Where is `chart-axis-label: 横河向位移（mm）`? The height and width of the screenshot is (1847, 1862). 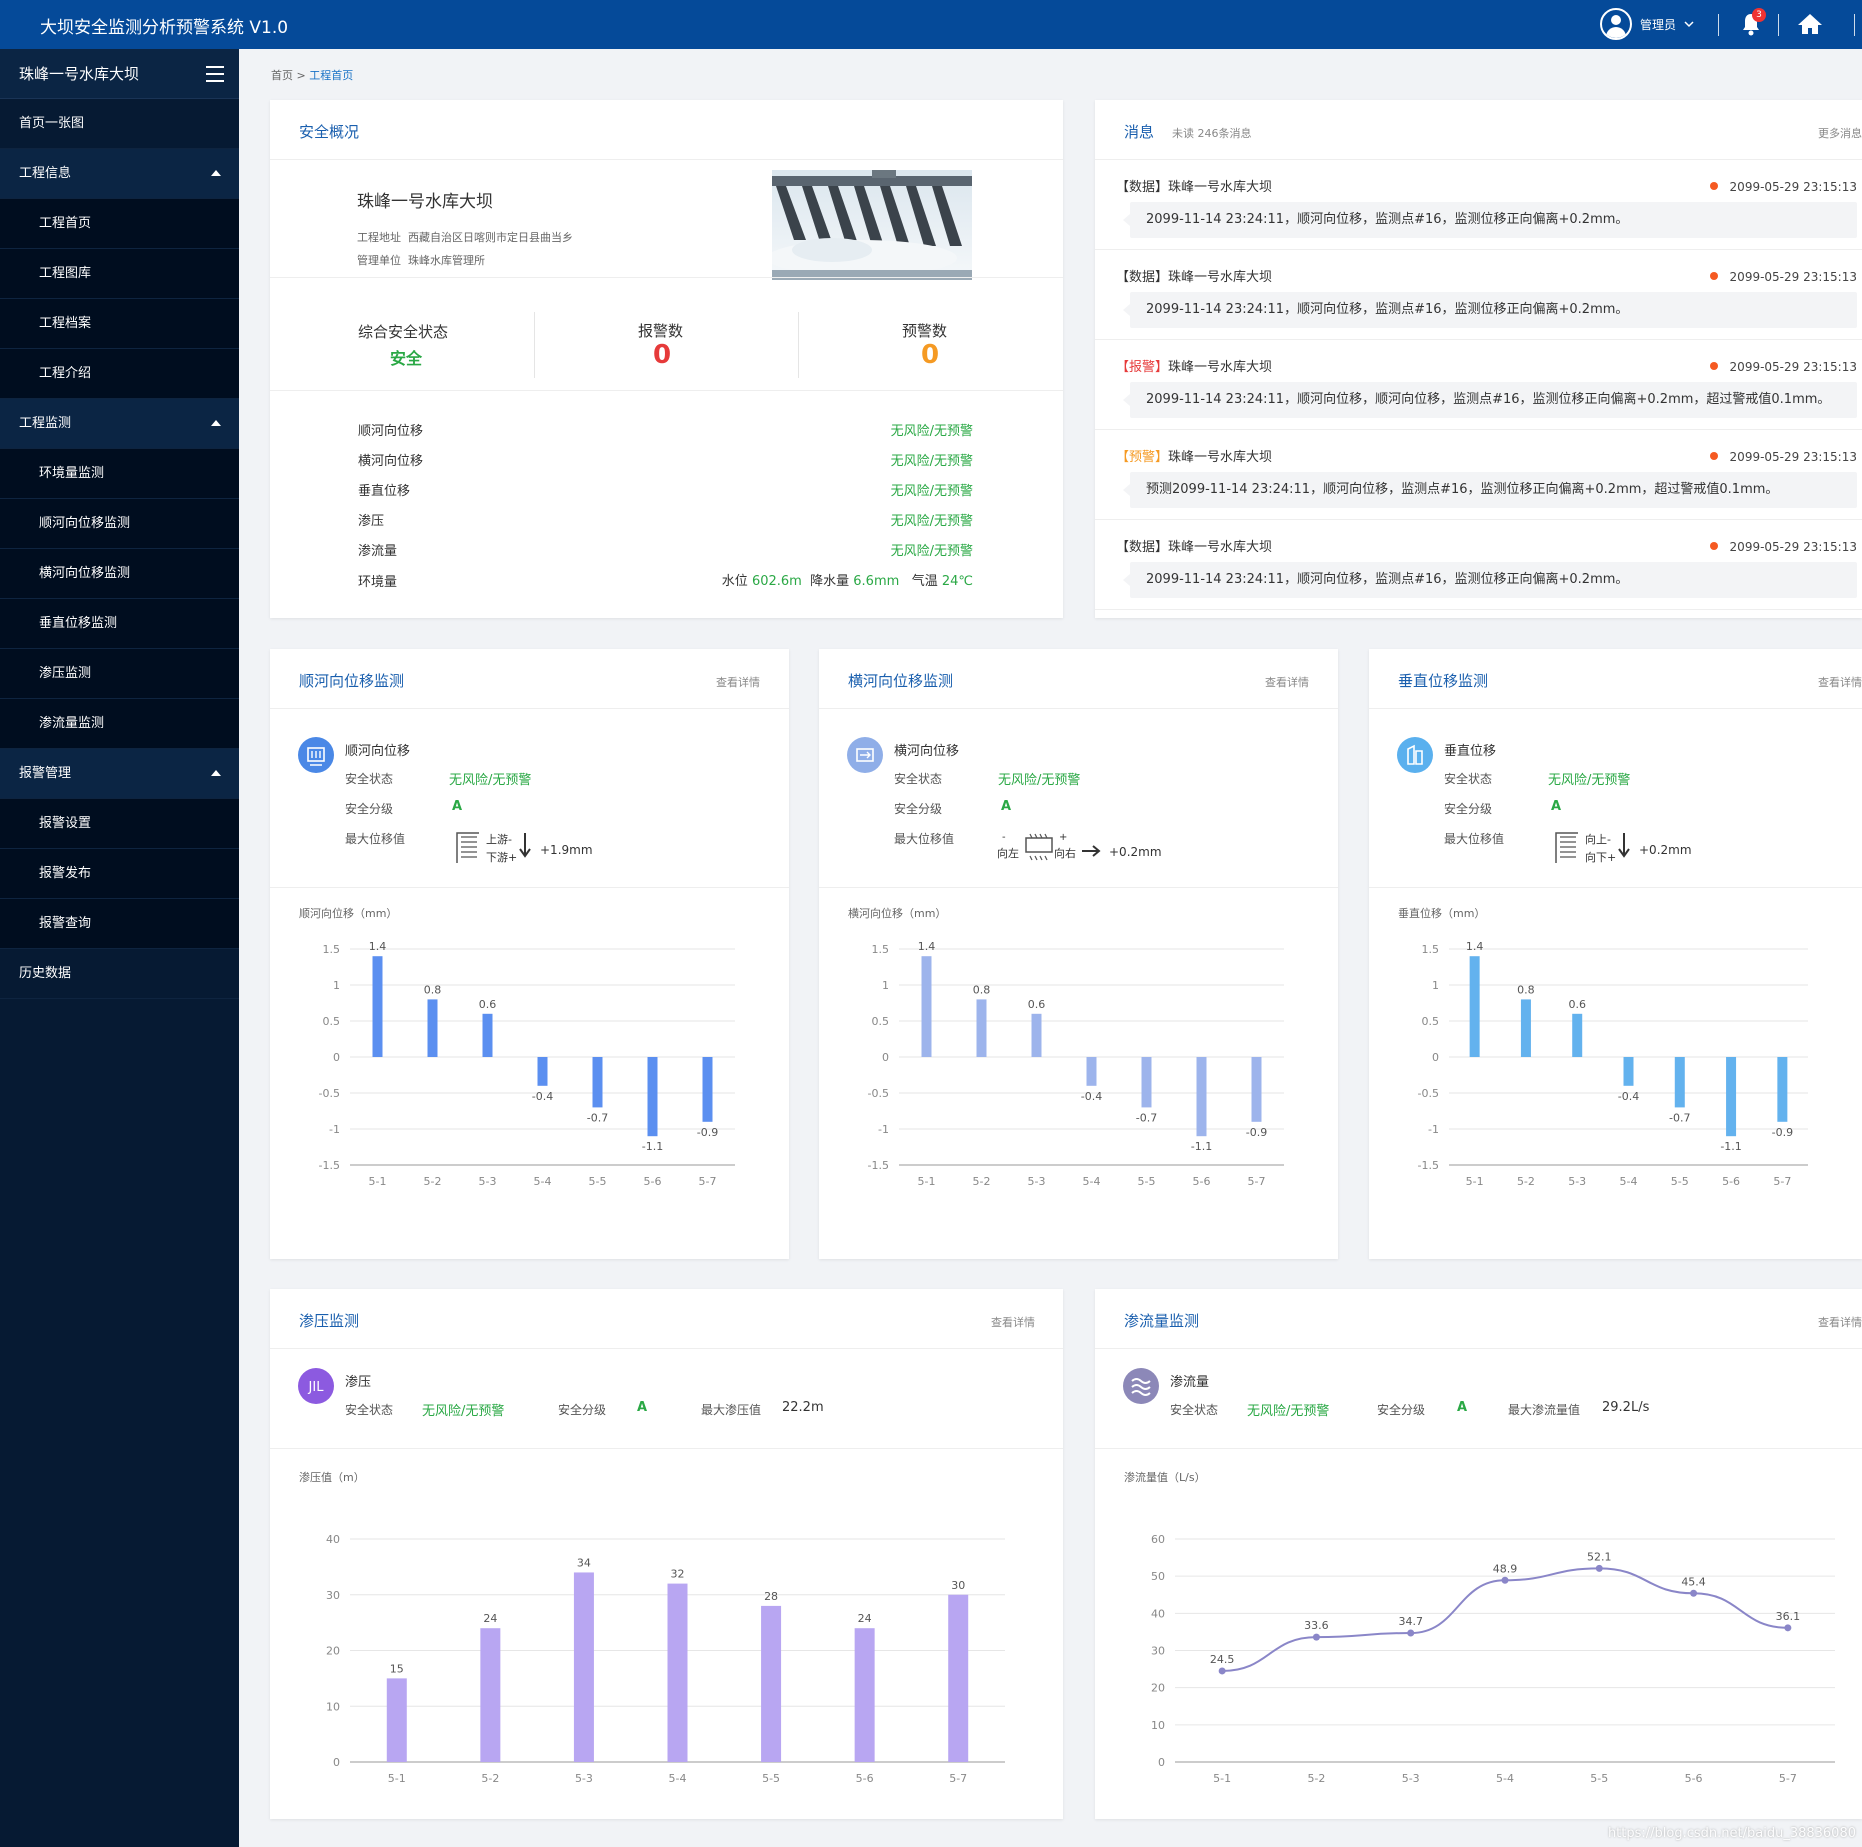
chart-axis-label: 横河向位移（mm） is located at coordinates (897, 913).